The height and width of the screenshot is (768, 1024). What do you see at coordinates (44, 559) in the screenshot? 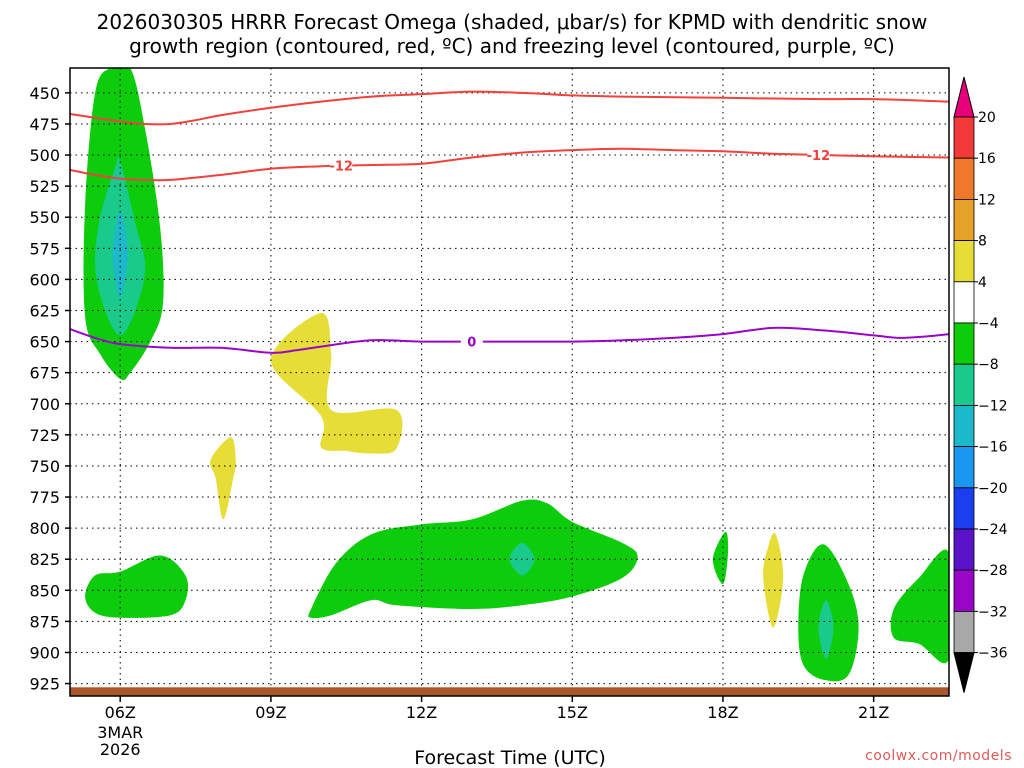
I see `y-tick-label-825: 825` at bounding box center [44, 559].